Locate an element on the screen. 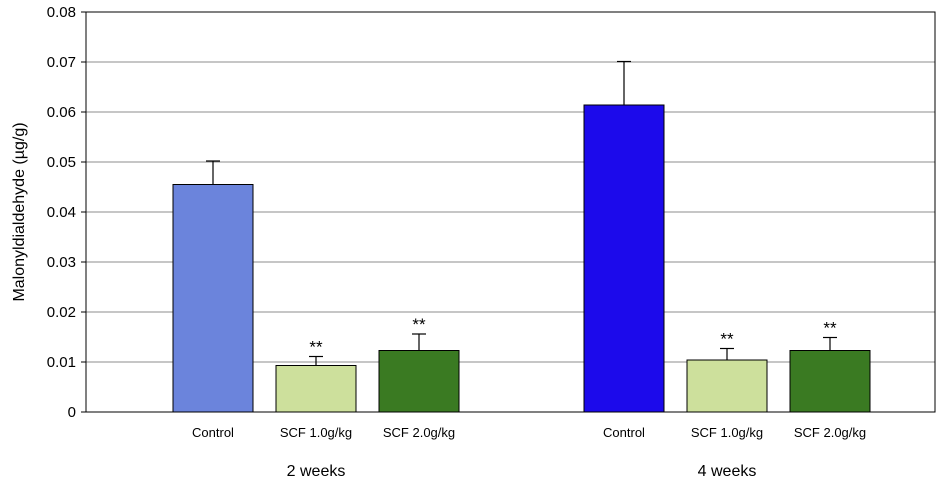  y-tick-label: 0.08 is located at coordinates (61, 12).